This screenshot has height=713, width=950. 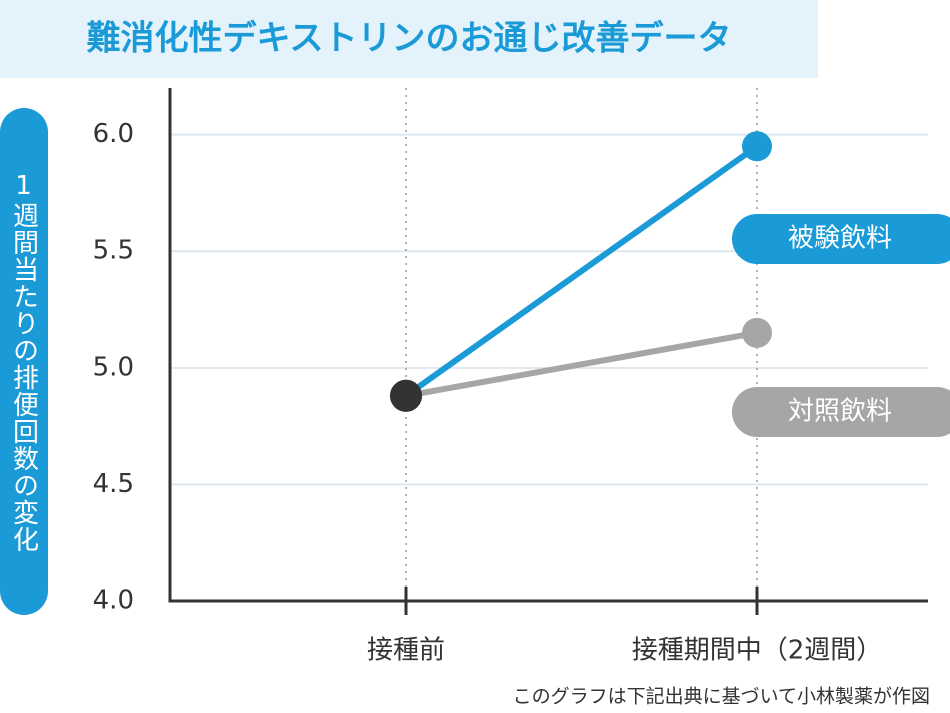 I want to click on x-tick-label: 接種前, so click(x=406, y=651).